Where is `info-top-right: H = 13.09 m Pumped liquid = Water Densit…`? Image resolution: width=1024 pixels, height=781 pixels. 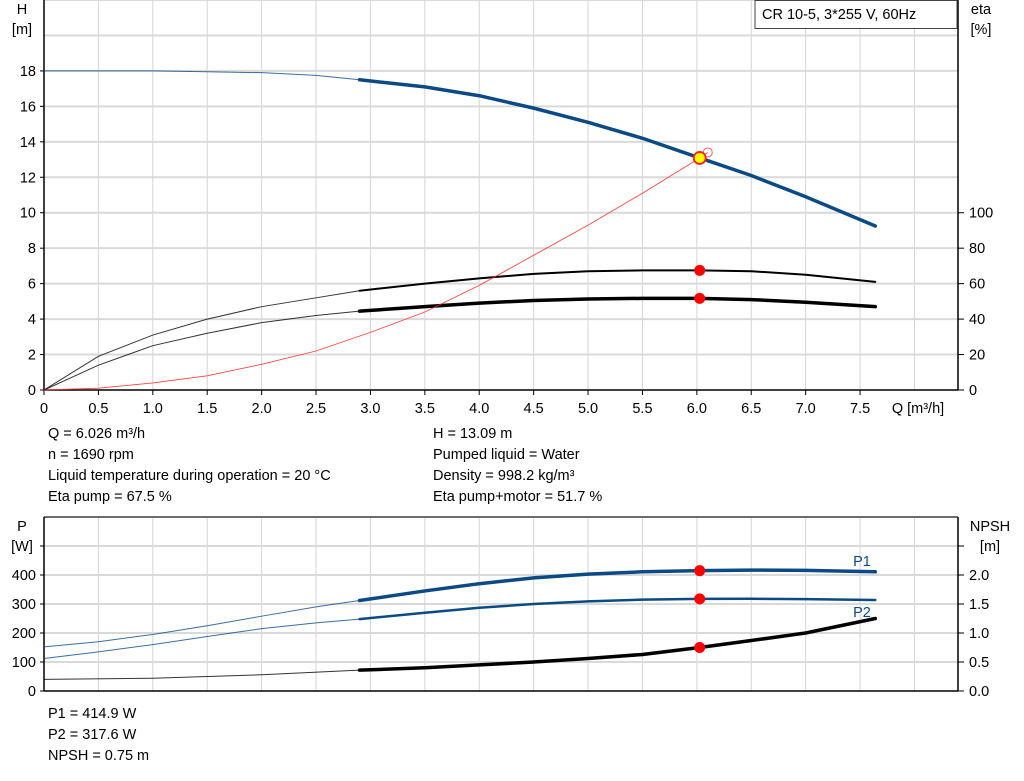
info-top-right: H = 13.09 m Pumped liquid = Water Densit… is located at coordinates (517, 466).